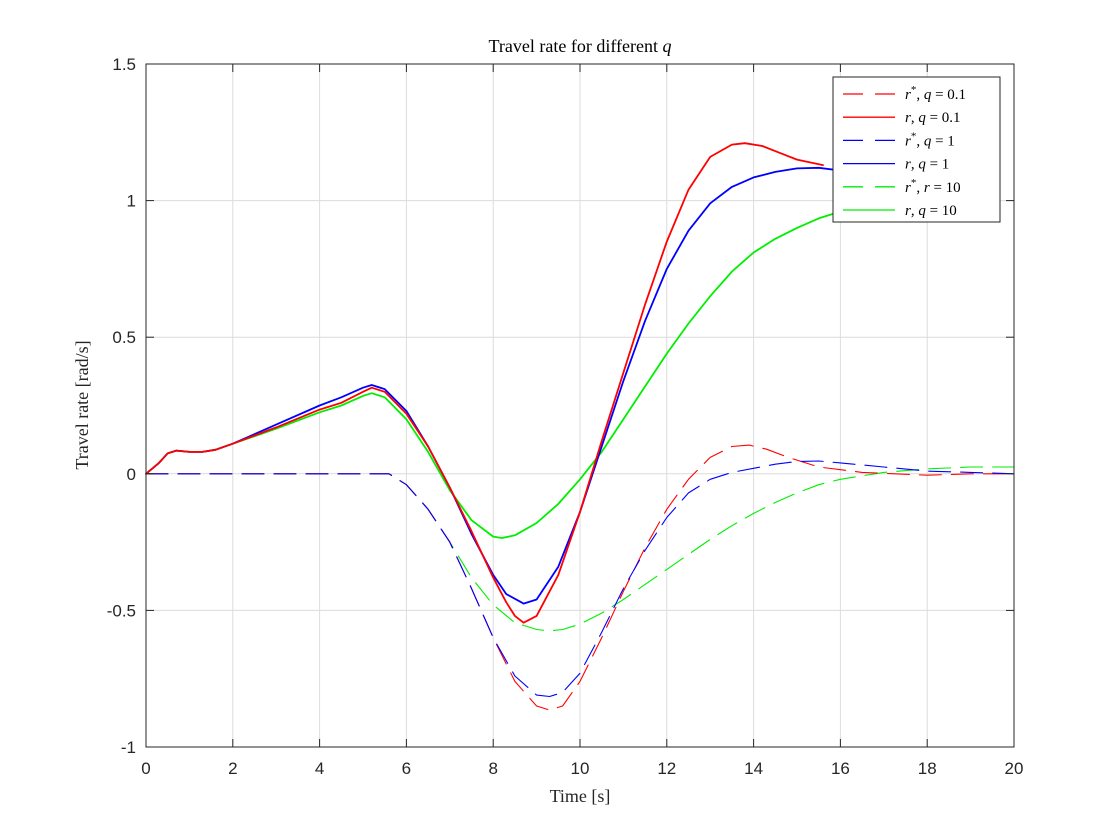  What do you see at coordinates (933, 186) in the screenshot?
I see `legend-label: r*, r = 10` at bounding box center [933, 186].